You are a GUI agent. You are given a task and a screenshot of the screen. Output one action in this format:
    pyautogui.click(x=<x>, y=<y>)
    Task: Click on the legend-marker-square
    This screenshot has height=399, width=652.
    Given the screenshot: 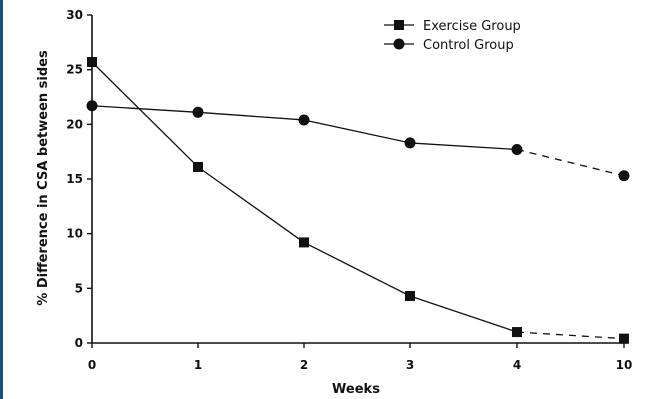 What is the action you would take?
    pyautogui.click(x=399, y=25)
    